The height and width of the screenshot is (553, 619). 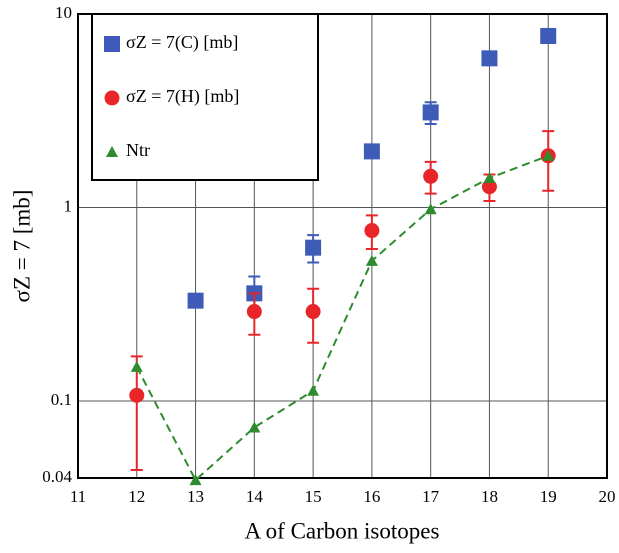 I want to click on y-tick-label: 10, so click(x=63, y=12).